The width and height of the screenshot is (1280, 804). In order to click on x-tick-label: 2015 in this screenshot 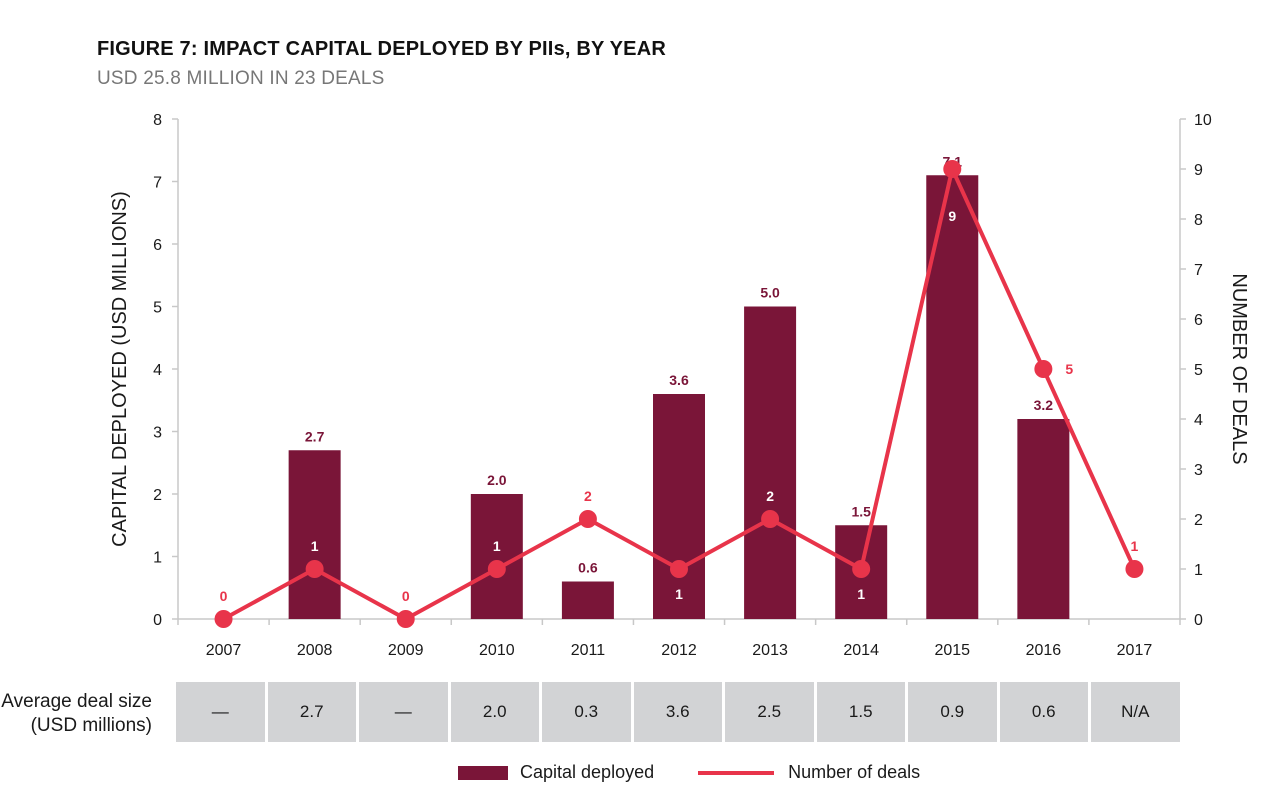, I will do `click(952, 650)`.